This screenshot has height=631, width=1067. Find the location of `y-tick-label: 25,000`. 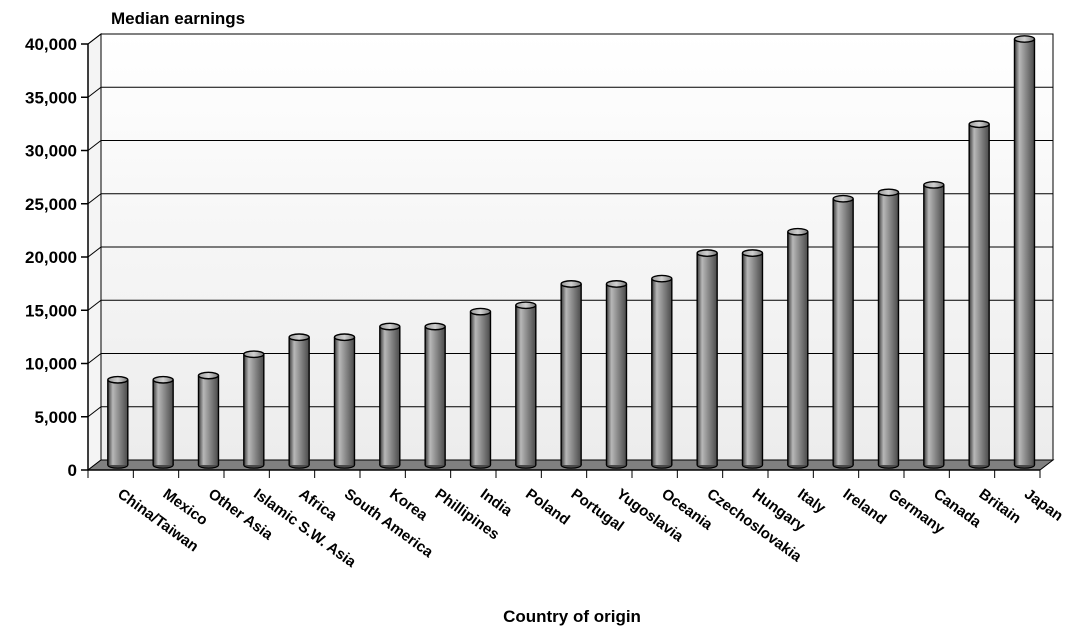

y-tick-label: 25,000 is located at coordinates (51, 204).